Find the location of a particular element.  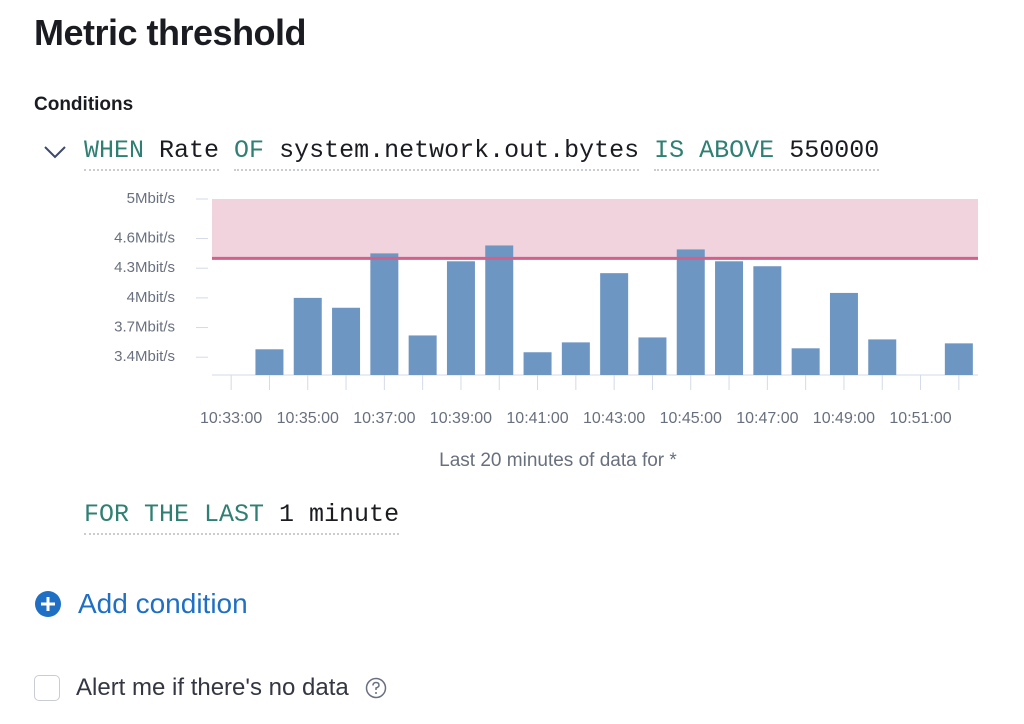

plus-icon is located at coordinates (48, 604).